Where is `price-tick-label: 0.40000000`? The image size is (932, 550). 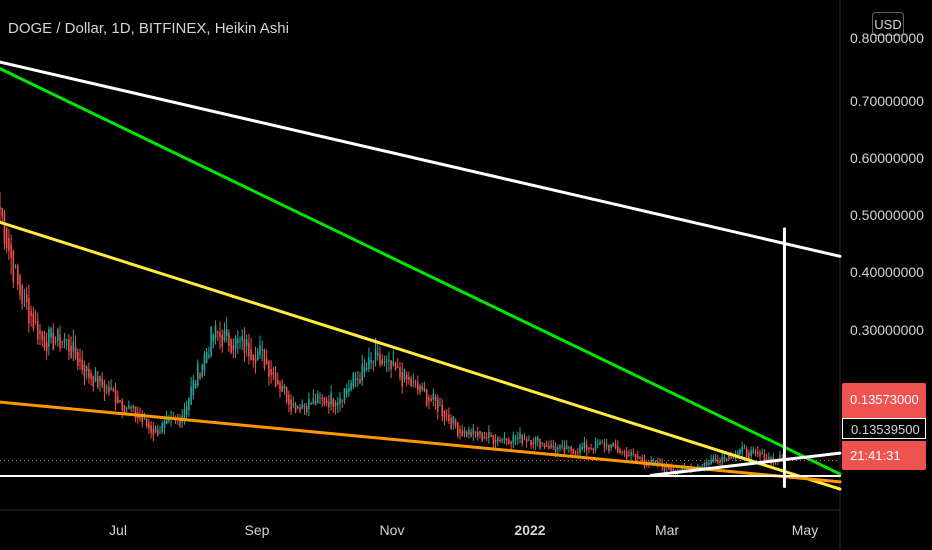
price-tick-label: 0.40000000 is located at coordinates (887, 272).